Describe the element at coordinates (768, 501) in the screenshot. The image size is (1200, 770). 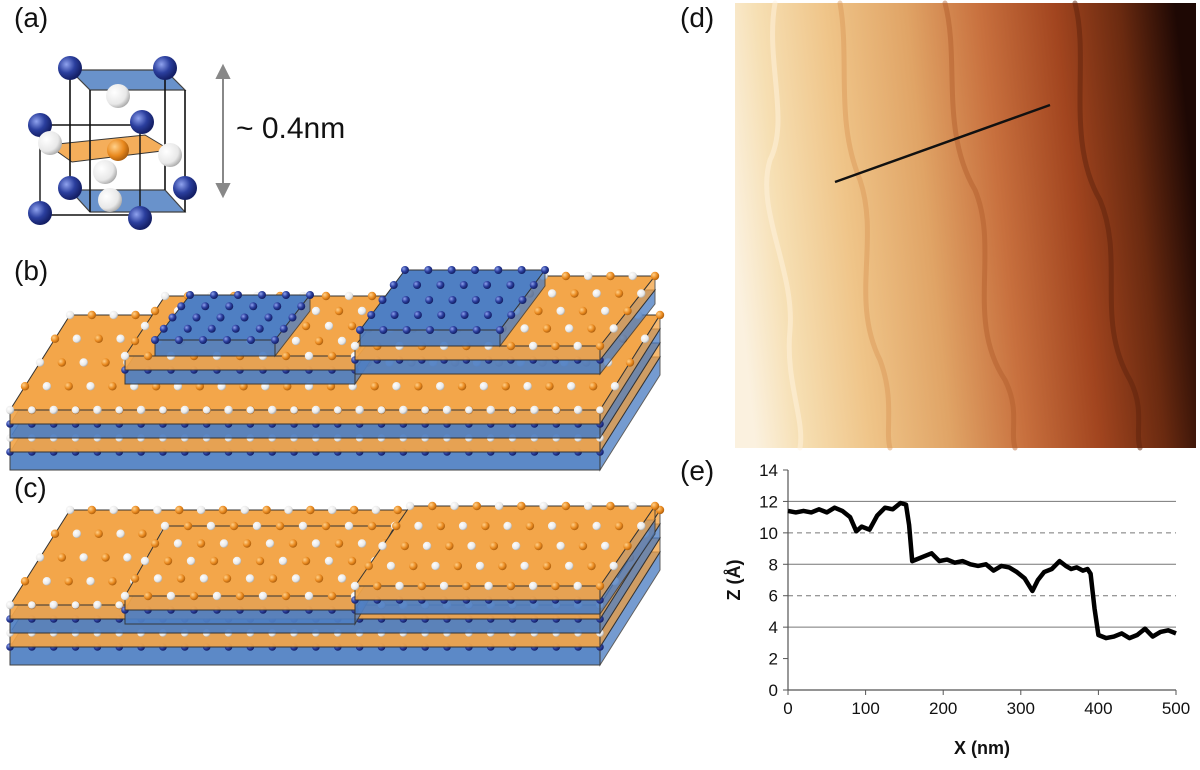
I see `y-tick-label: 12` at that location.